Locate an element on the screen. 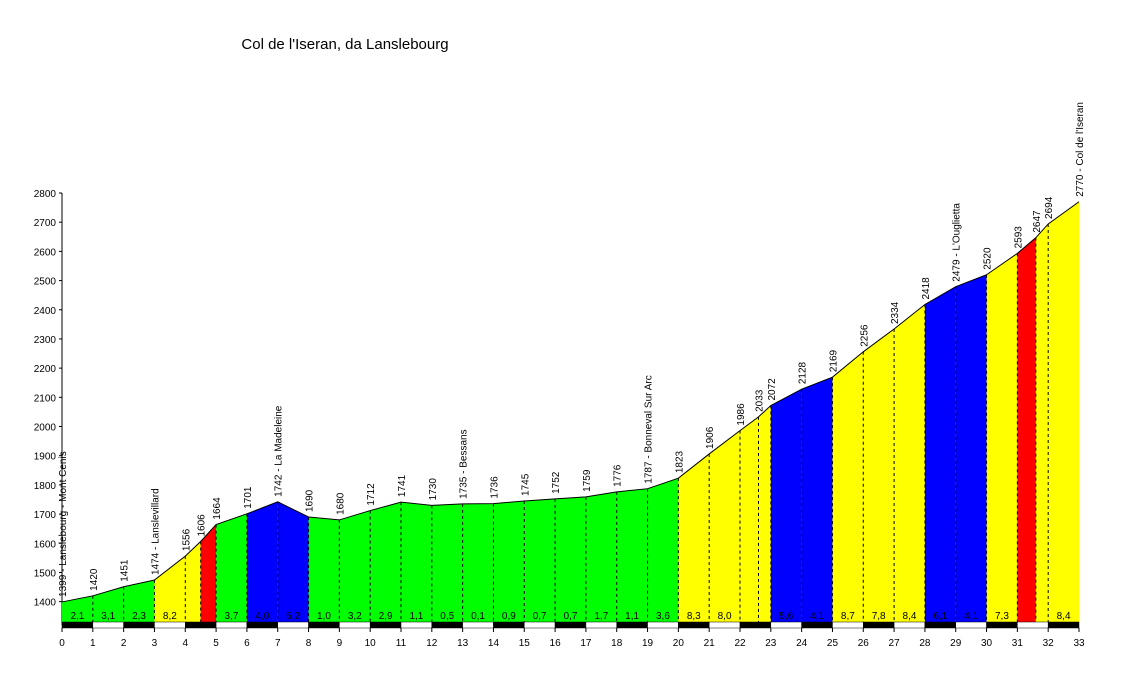 The image size is (1136, 673). grade-label: 3,2 is located at coordinates (355, 616).